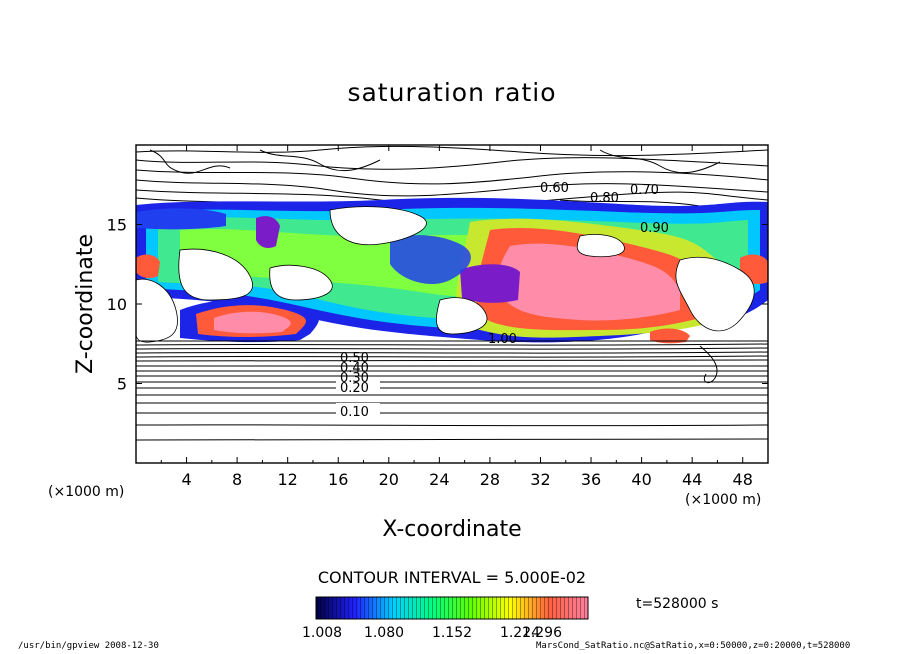 This screenshot has height=654, width=904. What do you see at coordinates (88, 646) in the screenshot?
I see `footer-left: /usr/bin/gpview 2008-12-30` at bounding box center [88, 646].